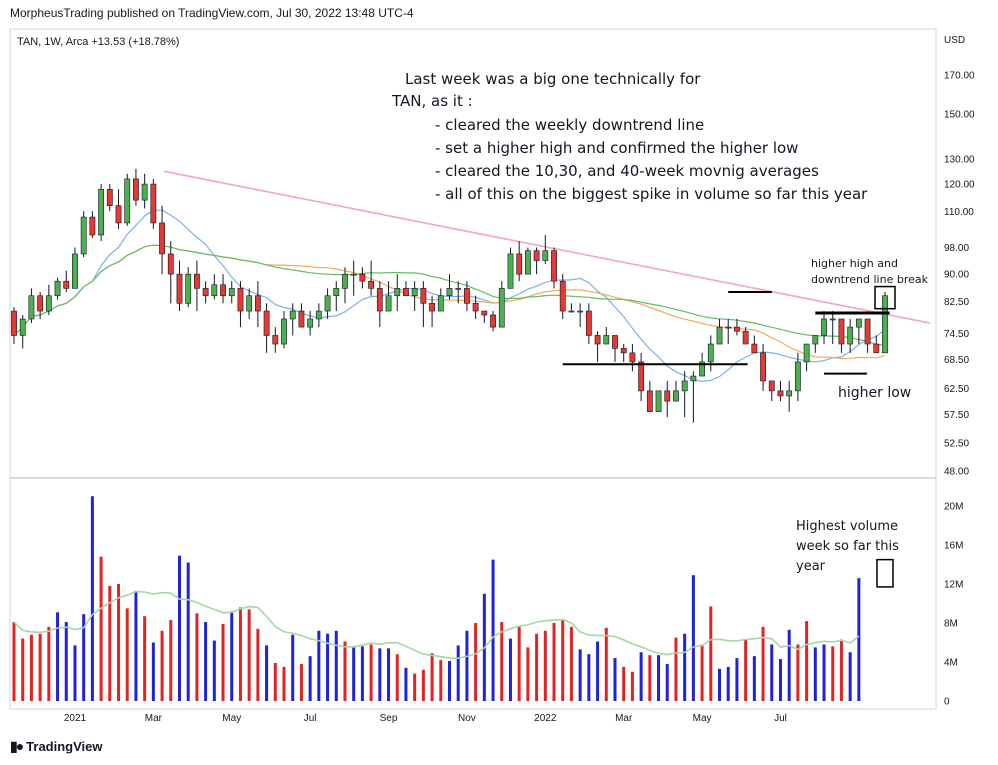 Image resolution: width=998 pixels, height=765 pixels. What do you see at coordinates (553, 79) in the screenshot?
I see `note-intro-1: Last week was a big one technically for` at bounding box center [553, 79].